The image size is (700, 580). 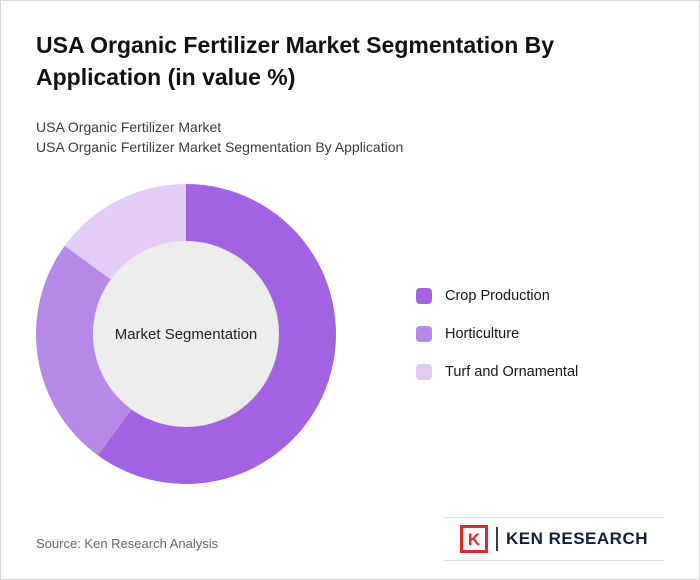 I want to click on legend-item-turf-and-ornamental: Turf and Ornamental, so click(x=497, y=372).